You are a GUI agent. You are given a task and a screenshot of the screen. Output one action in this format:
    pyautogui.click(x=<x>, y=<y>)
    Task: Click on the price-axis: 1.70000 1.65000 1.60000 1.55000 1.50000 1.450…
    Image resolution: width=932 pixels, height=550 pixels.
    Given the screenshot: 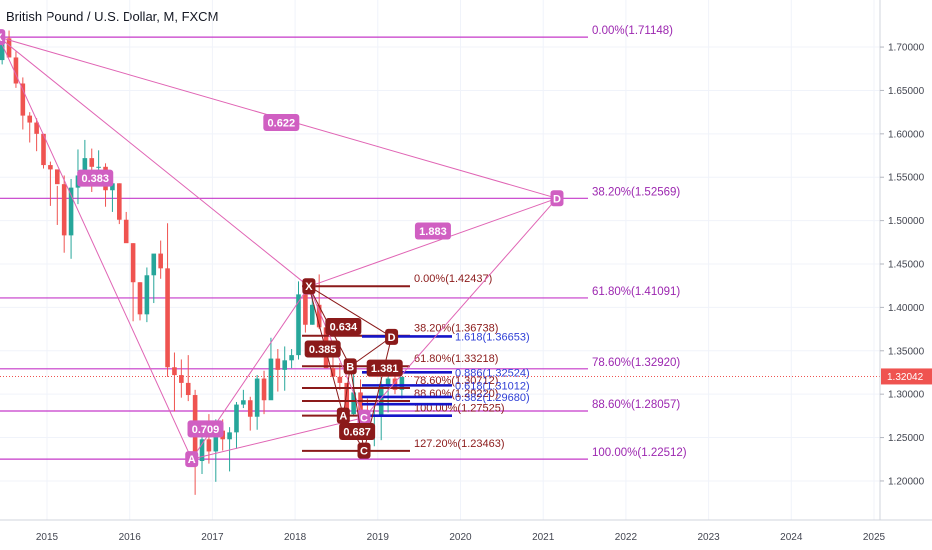 What is the action you would take?
    pyautogui.click(x=905, y=260)
    